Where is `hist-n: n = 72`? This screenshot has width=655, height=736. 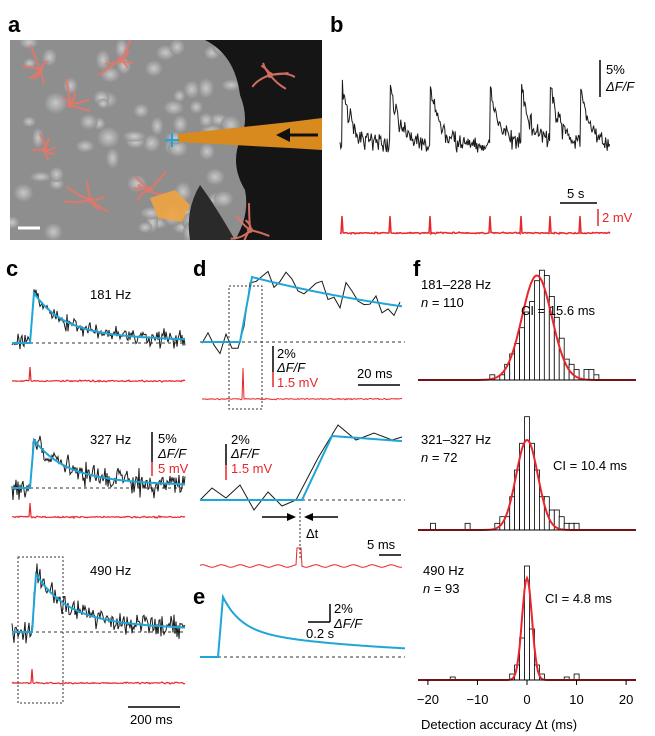 hist-n: n = 72 is located at coordinates (439, 457).